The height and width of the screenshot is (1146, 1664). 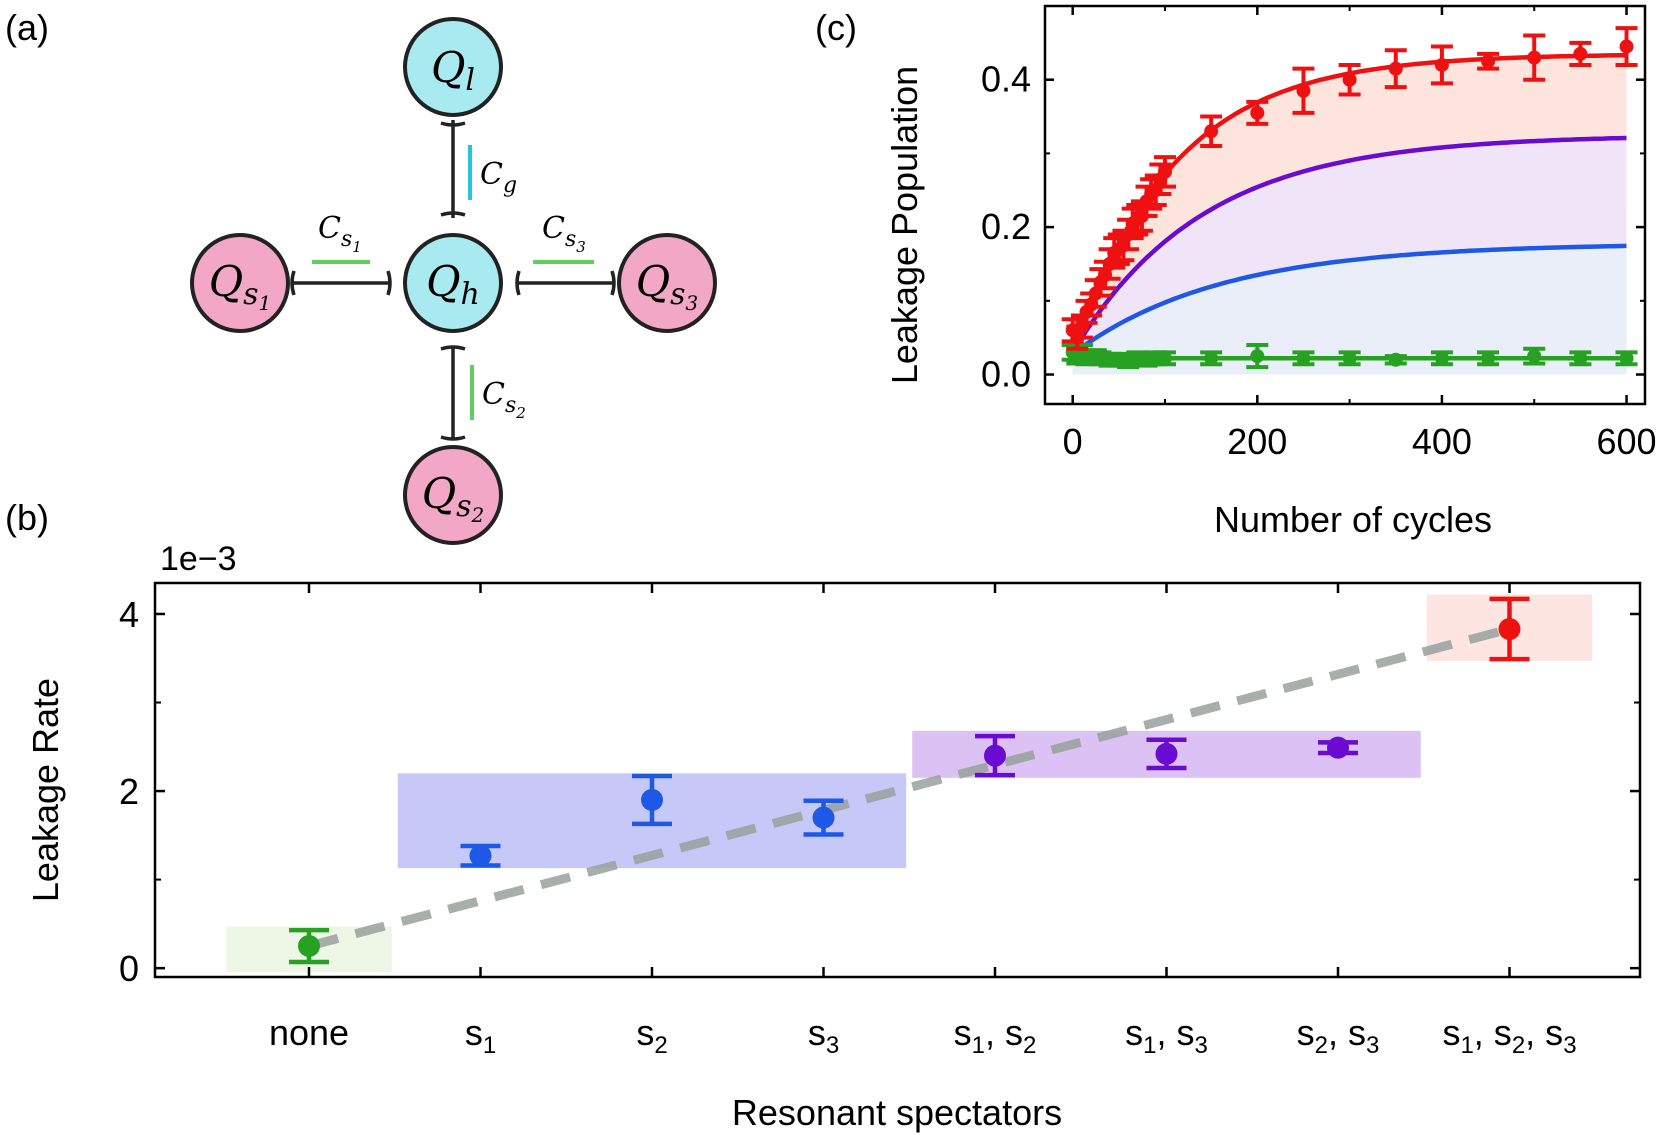 What do you see at coordinates (198, 559) in the screenshot?
I see `offset-label-b: 1e−3` at bounding box center [198, 559].